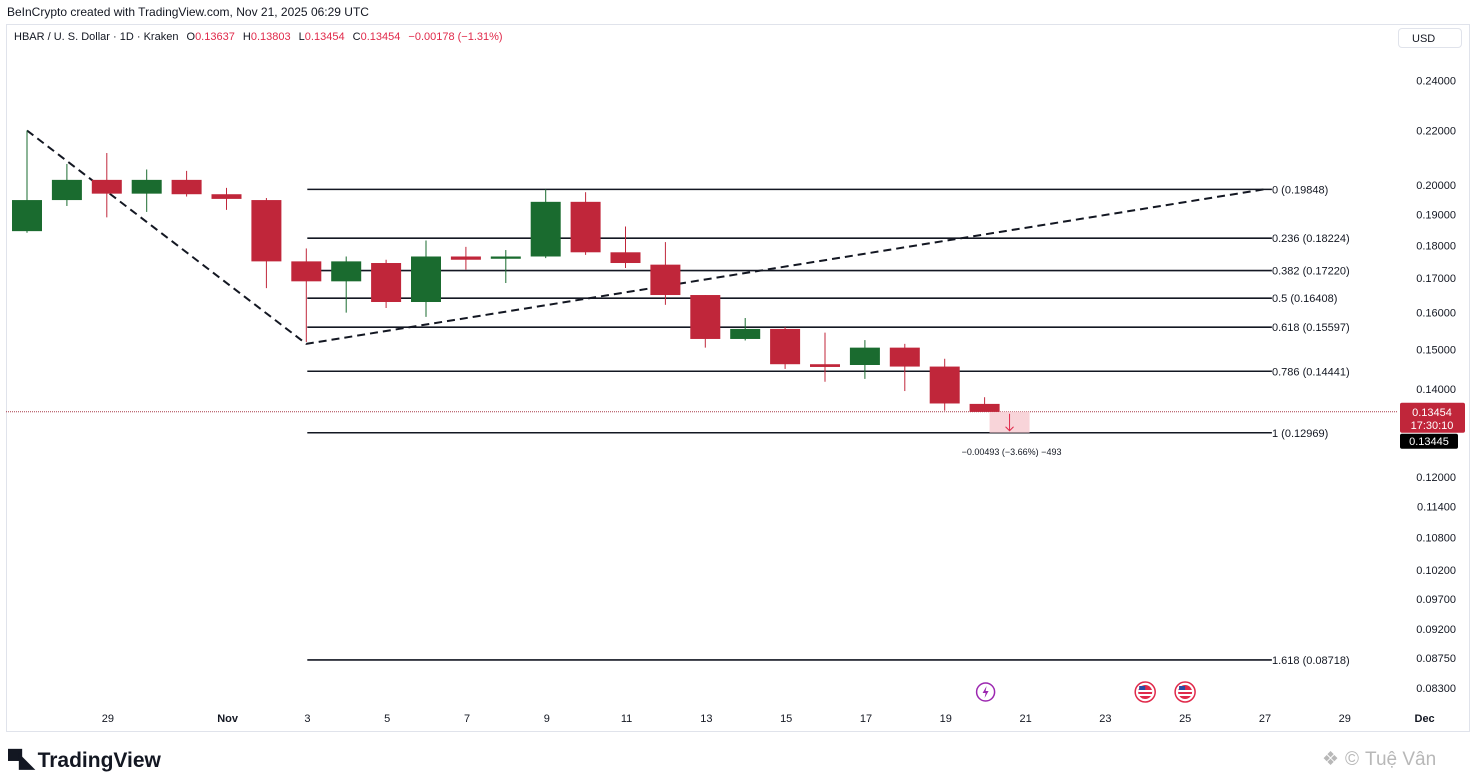 Image resolution: width=1477 pixels, height=784 pixels. Describe the element at coordinates (307, 719) in the screenshot. I see `x-tick-label: 3` at that location.